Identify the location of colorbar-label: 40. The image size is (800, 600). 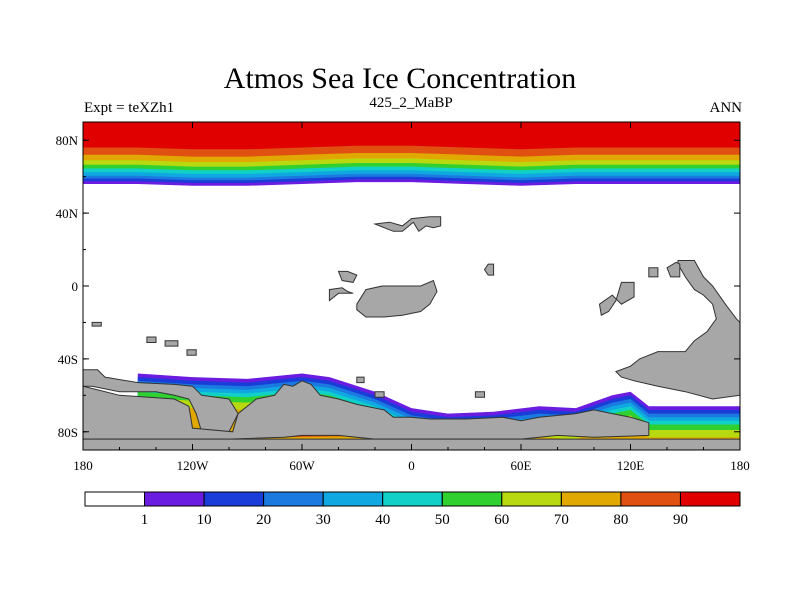
(382, 520).